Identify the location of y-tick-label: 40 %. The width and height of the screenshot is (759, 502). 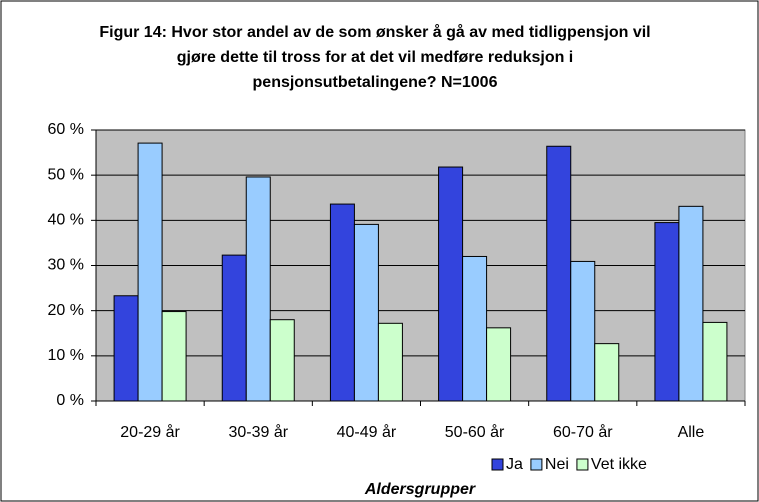
(66, 220).